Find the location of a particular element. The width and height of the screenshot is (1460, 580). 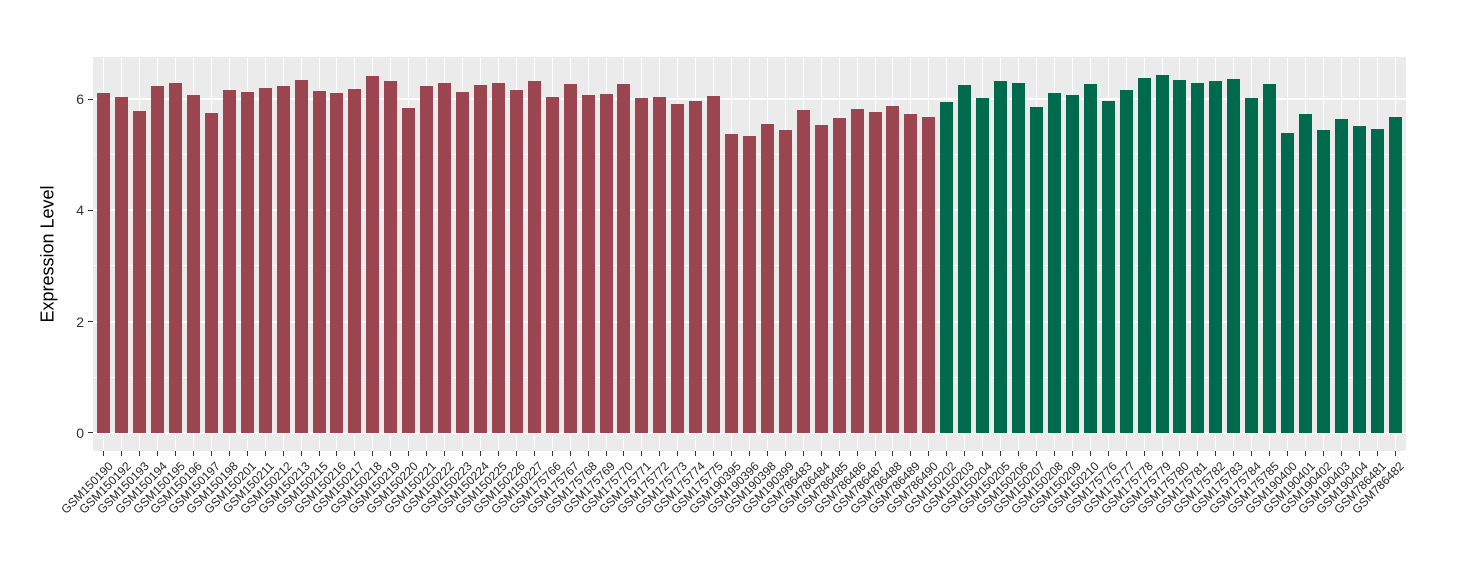

y-tick-label: 0 is located at coordinates (80, 432).